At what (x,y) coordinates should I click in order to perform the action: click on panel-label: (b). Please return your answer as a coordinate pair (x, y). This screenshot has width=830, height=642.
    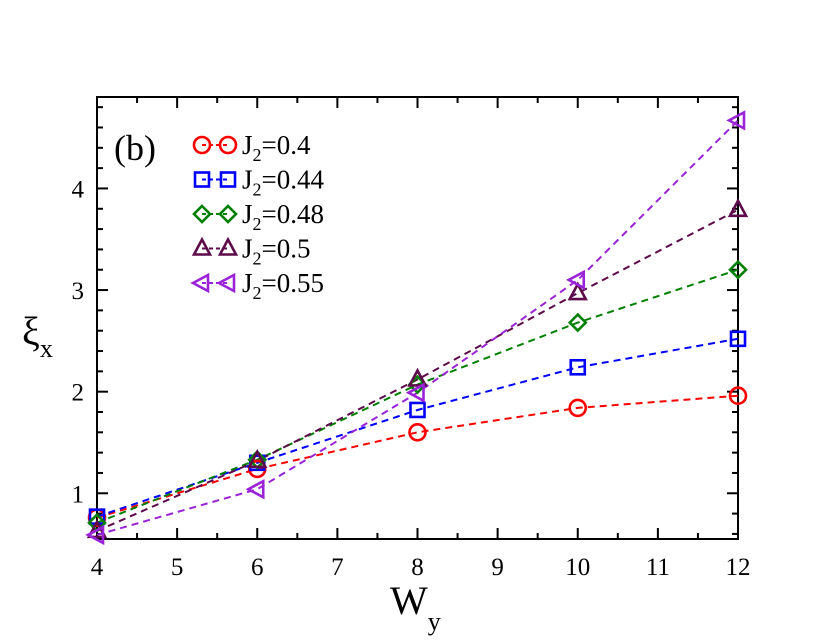
    Looking at the image, I should click on (135, 148).